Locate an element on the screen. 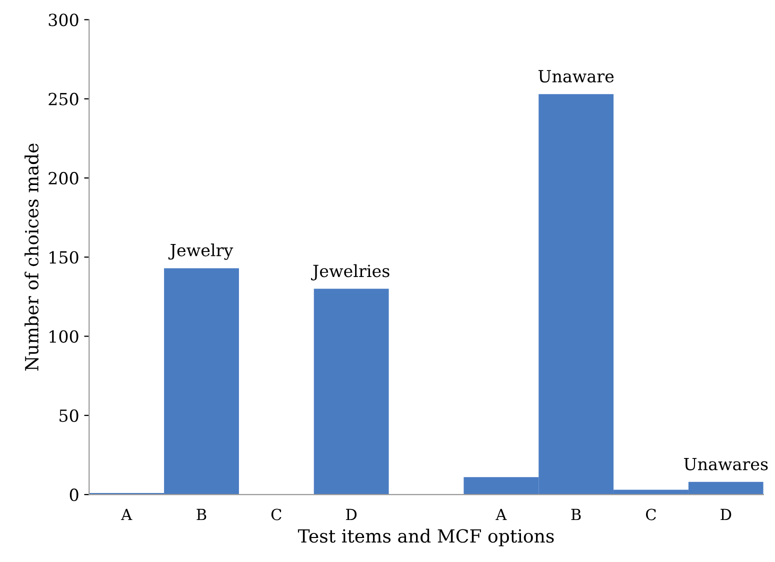 The height and width of the screenshot is (562, 775). data-label: Unaware is located at coordinates (576, 76).